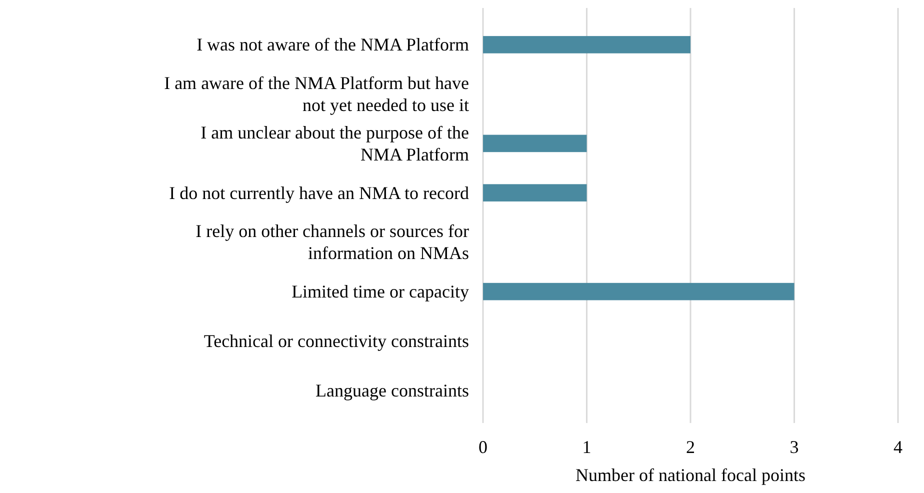 The image size is (924, 493). What do you see at coordinates (690, 447) in the screenshot?
I see `x-tick-label: 2` at bounding box center [690, 447].